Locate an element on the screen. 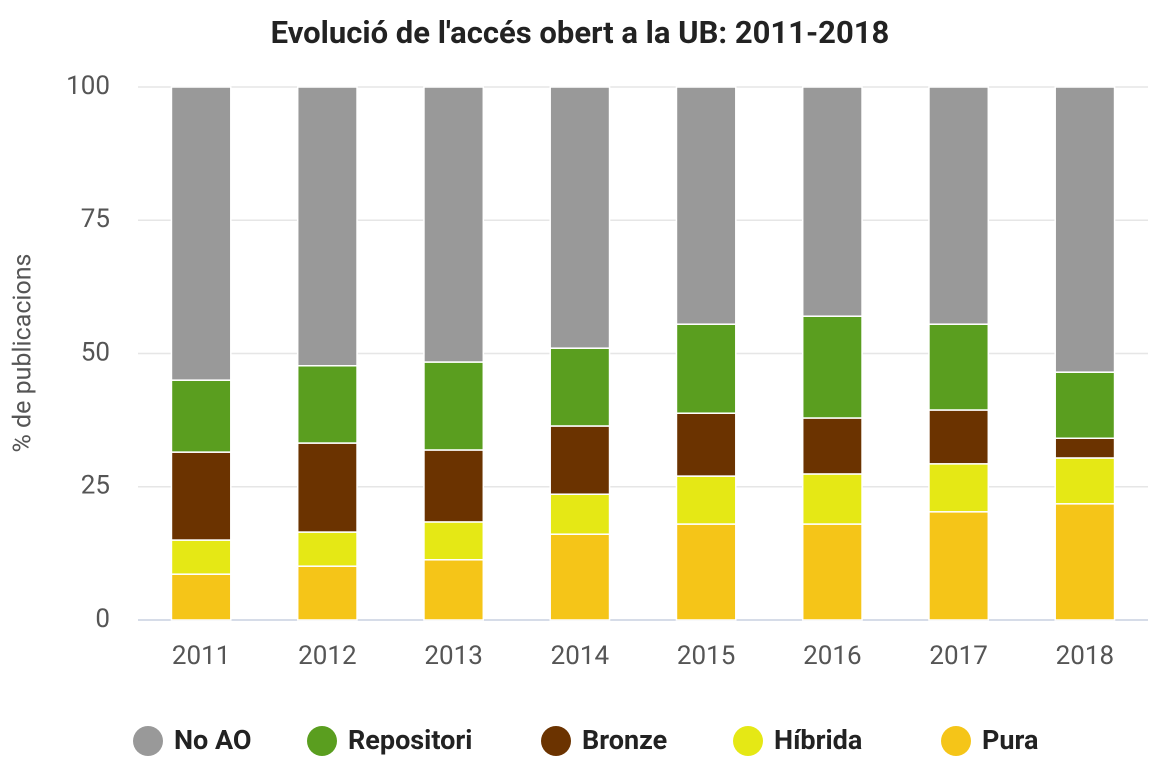 The height and width of the screenshot is (760, 1149). y-tick-label: 25 is located at coordinates (95, 486).